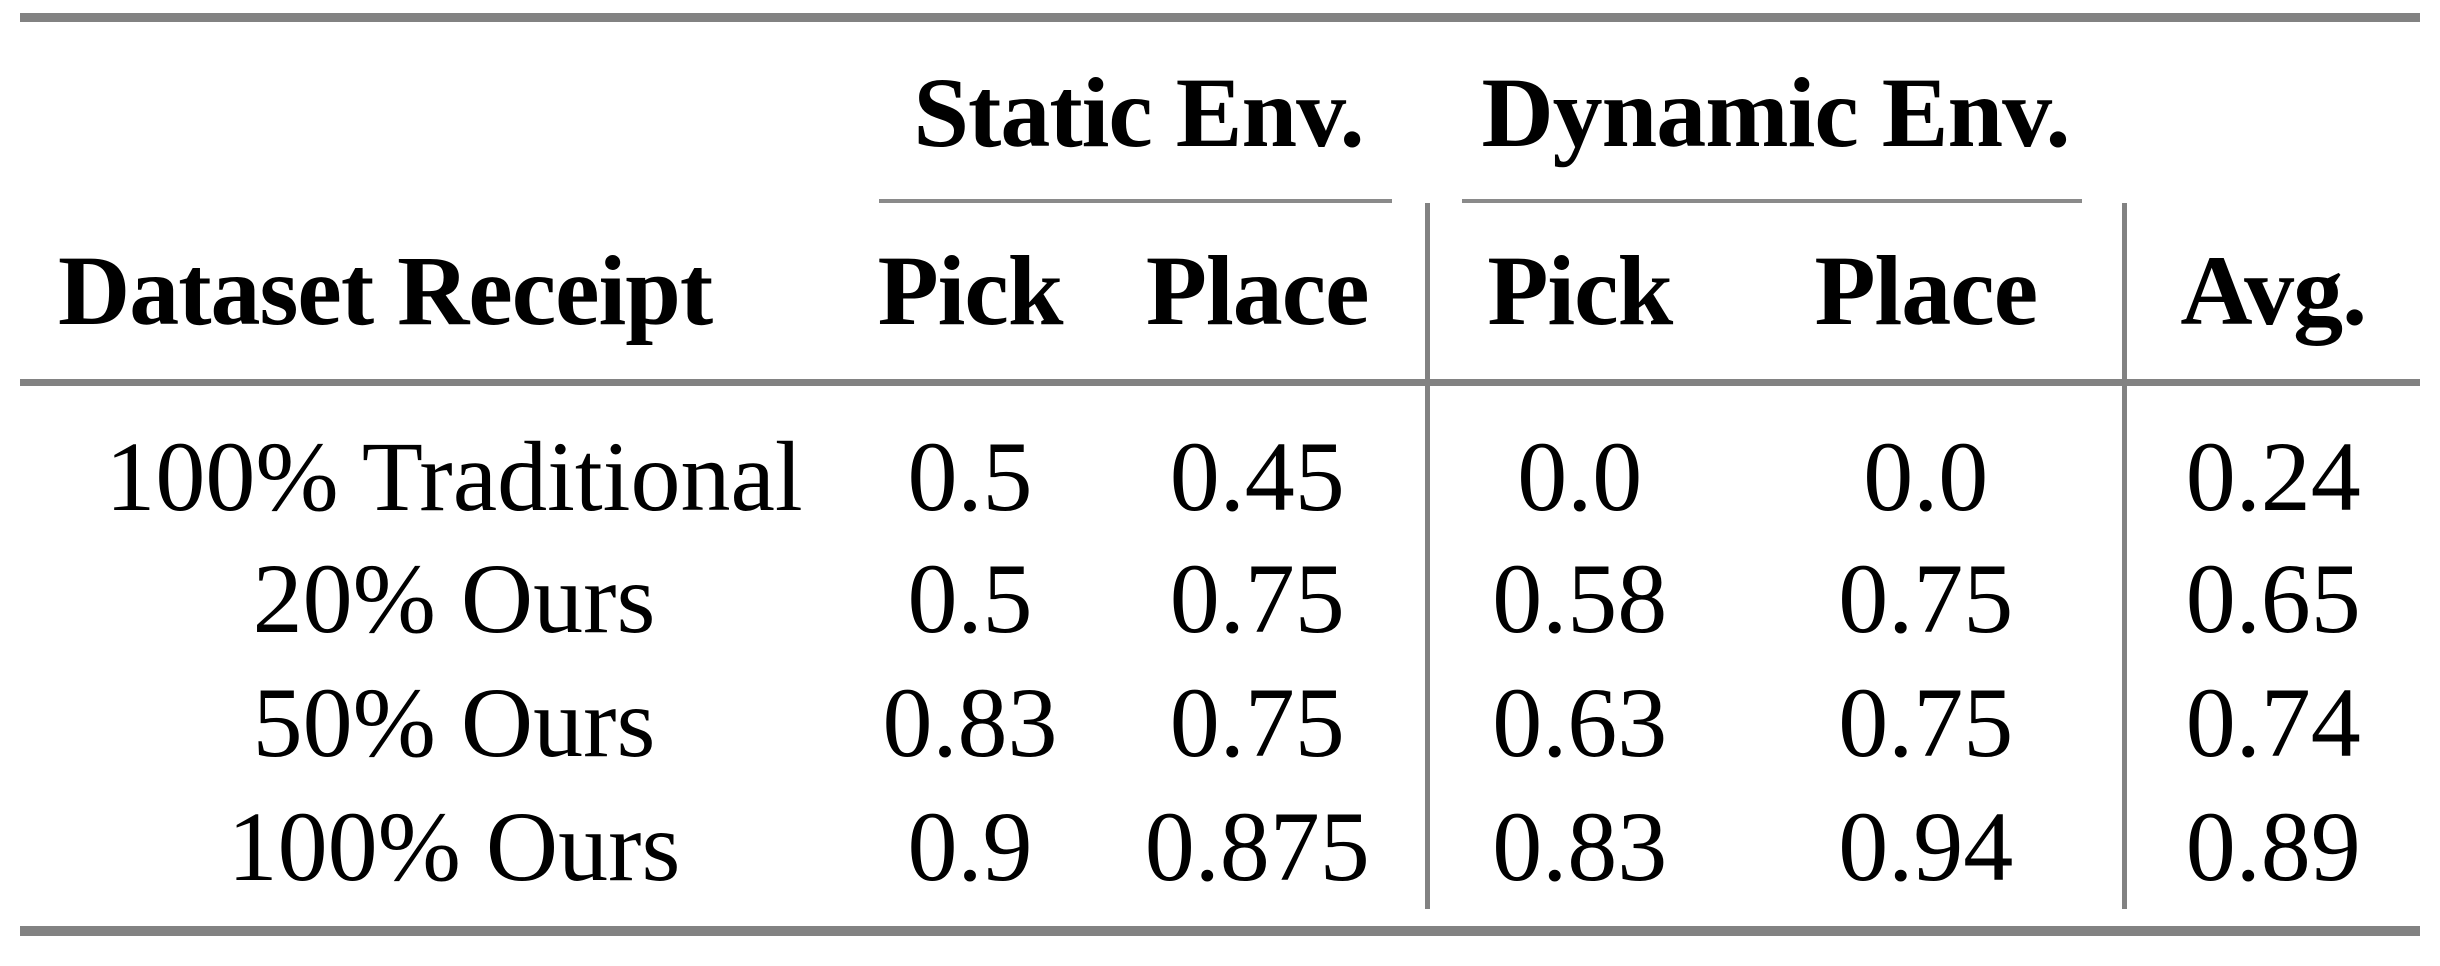  Describe the element at coordinates (1577, 294) in the screenshot. I see `column-header-dynamic-pick: Pick` at that location.